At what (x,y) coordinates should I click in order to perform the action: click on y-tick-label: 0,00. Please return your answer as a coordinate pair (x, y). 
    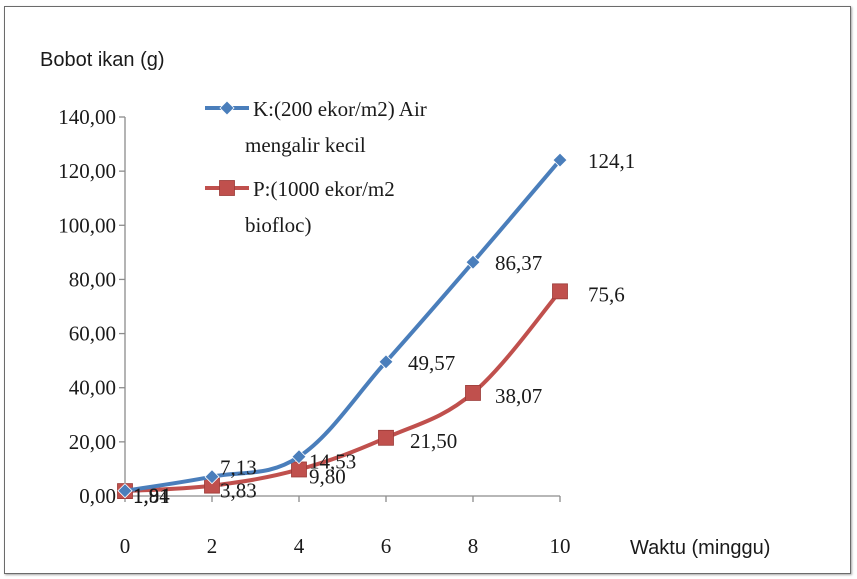
    Looking at the image, I should click on (97, 496).